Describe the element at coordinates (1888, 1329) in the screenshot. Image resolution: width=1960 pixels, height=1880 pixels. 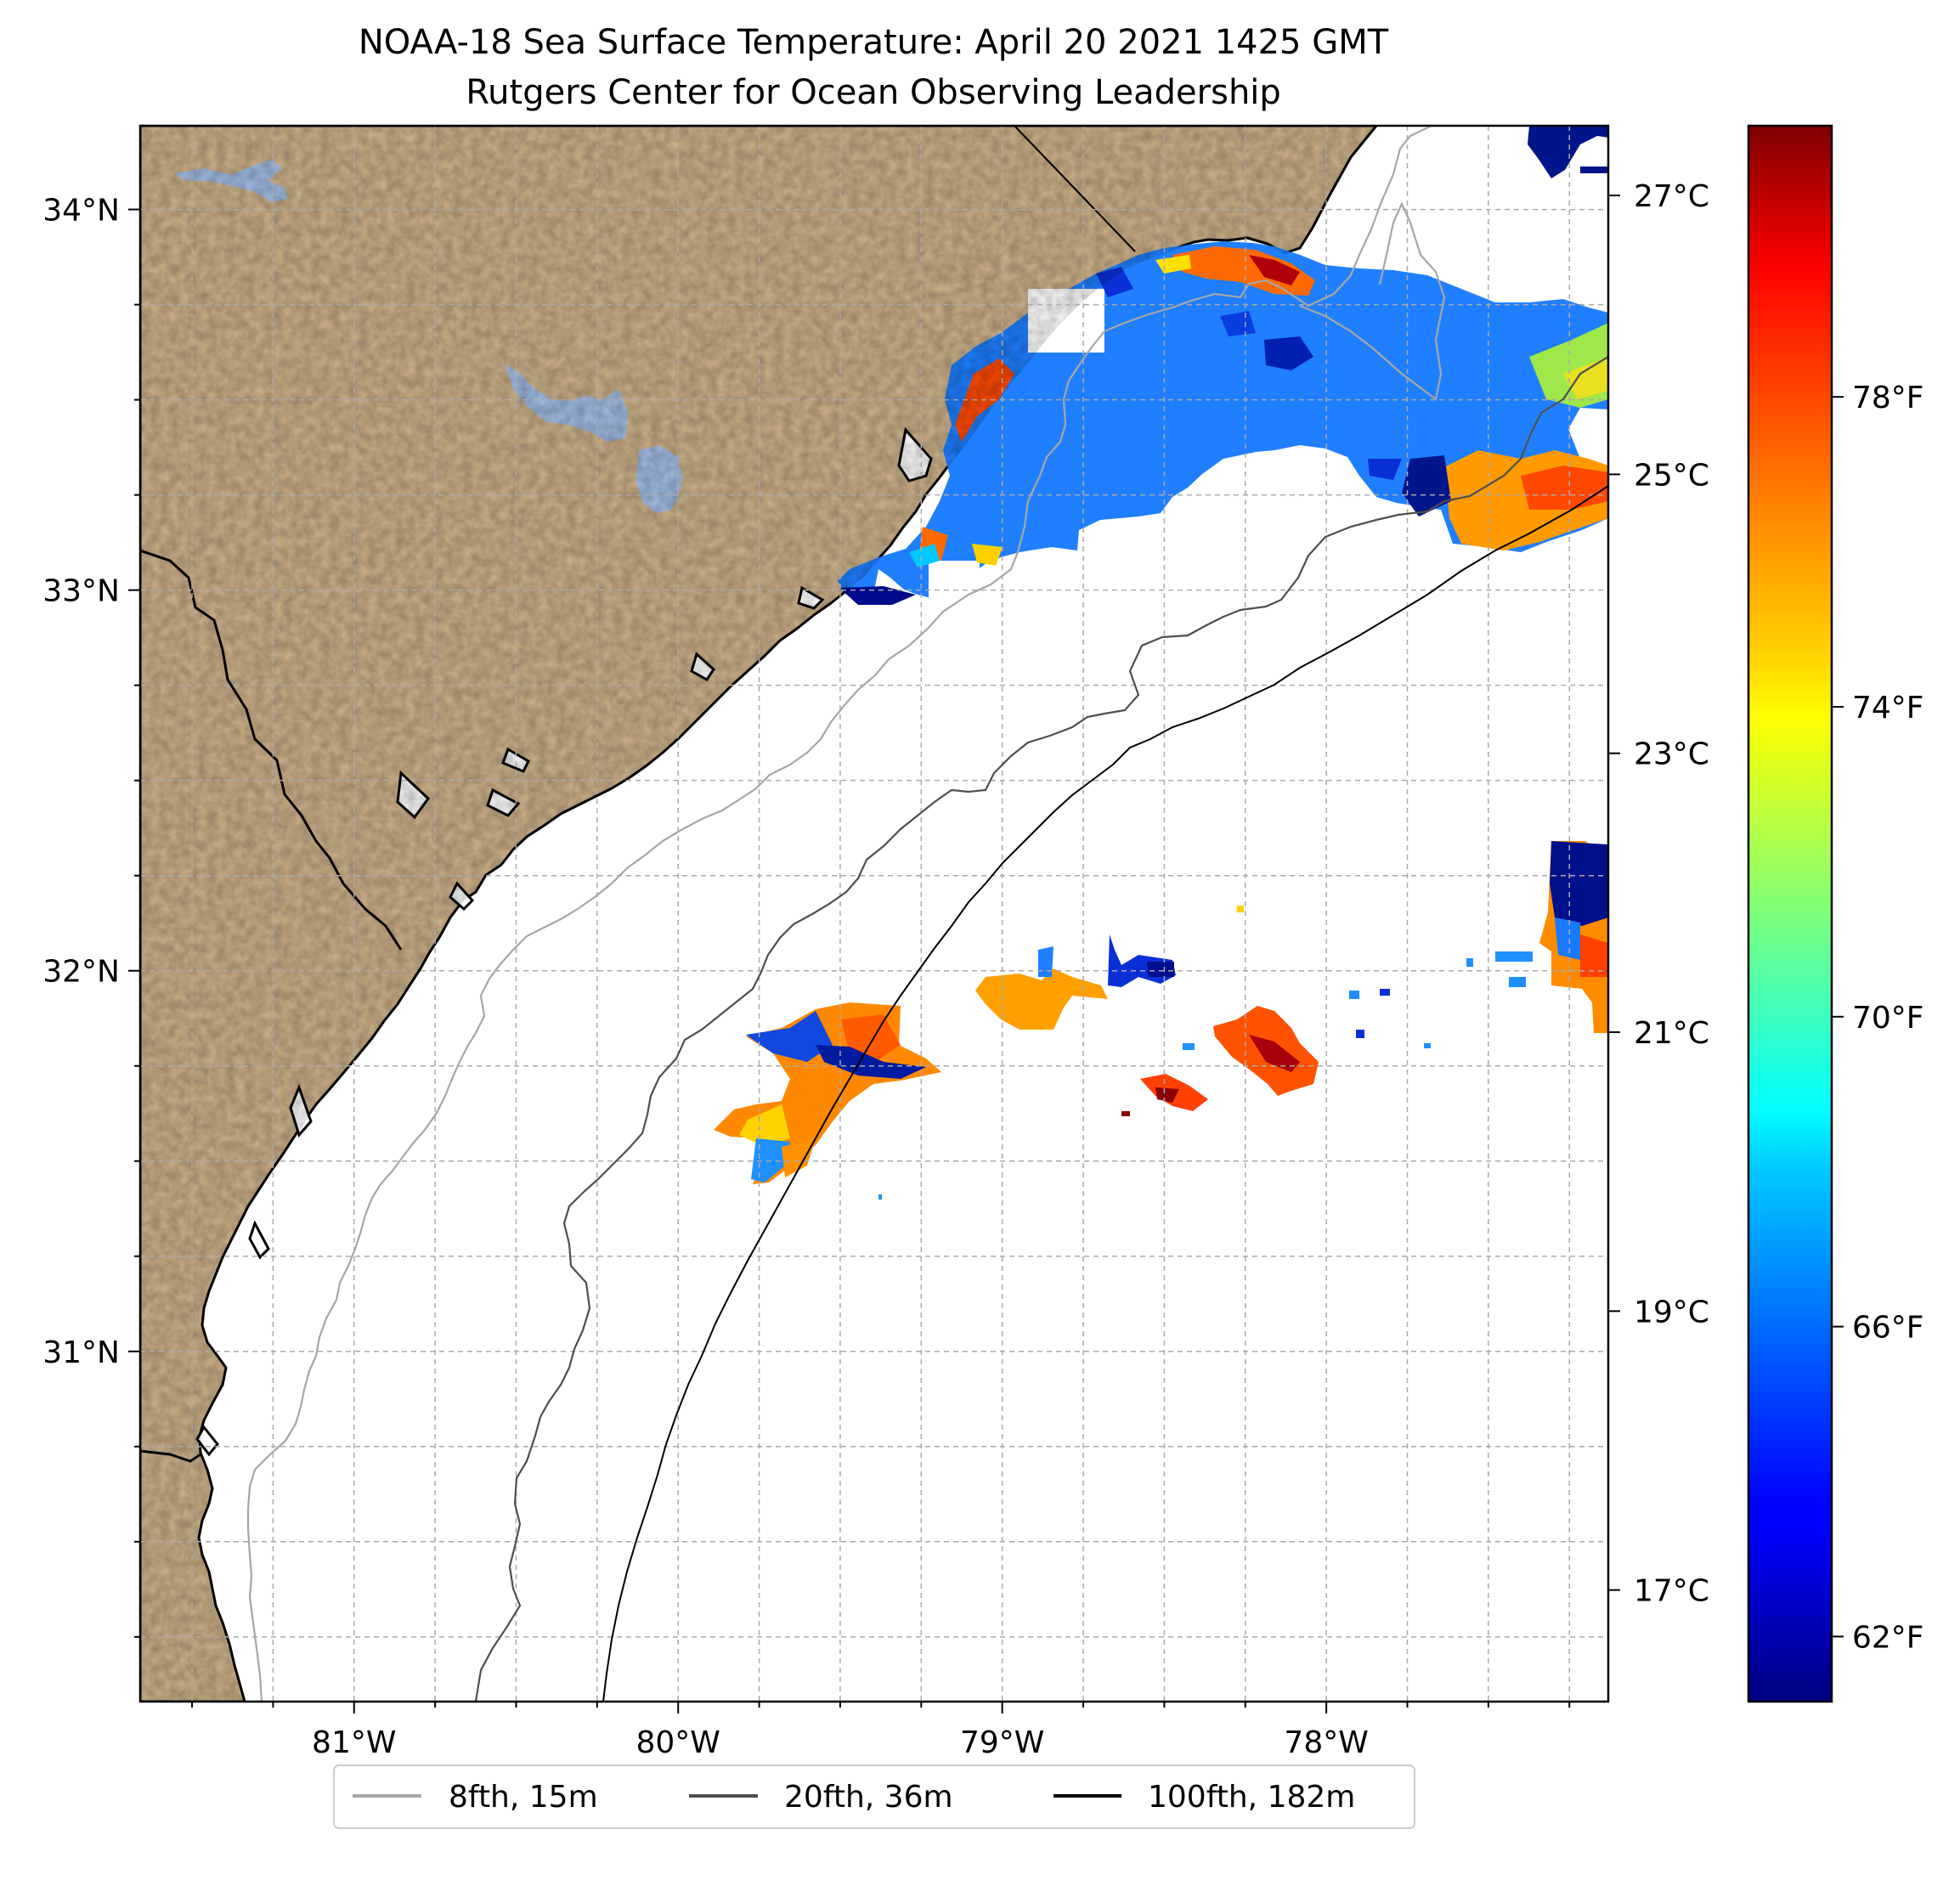
I see `fahrenheit-tick-label: 66°F` at that location.